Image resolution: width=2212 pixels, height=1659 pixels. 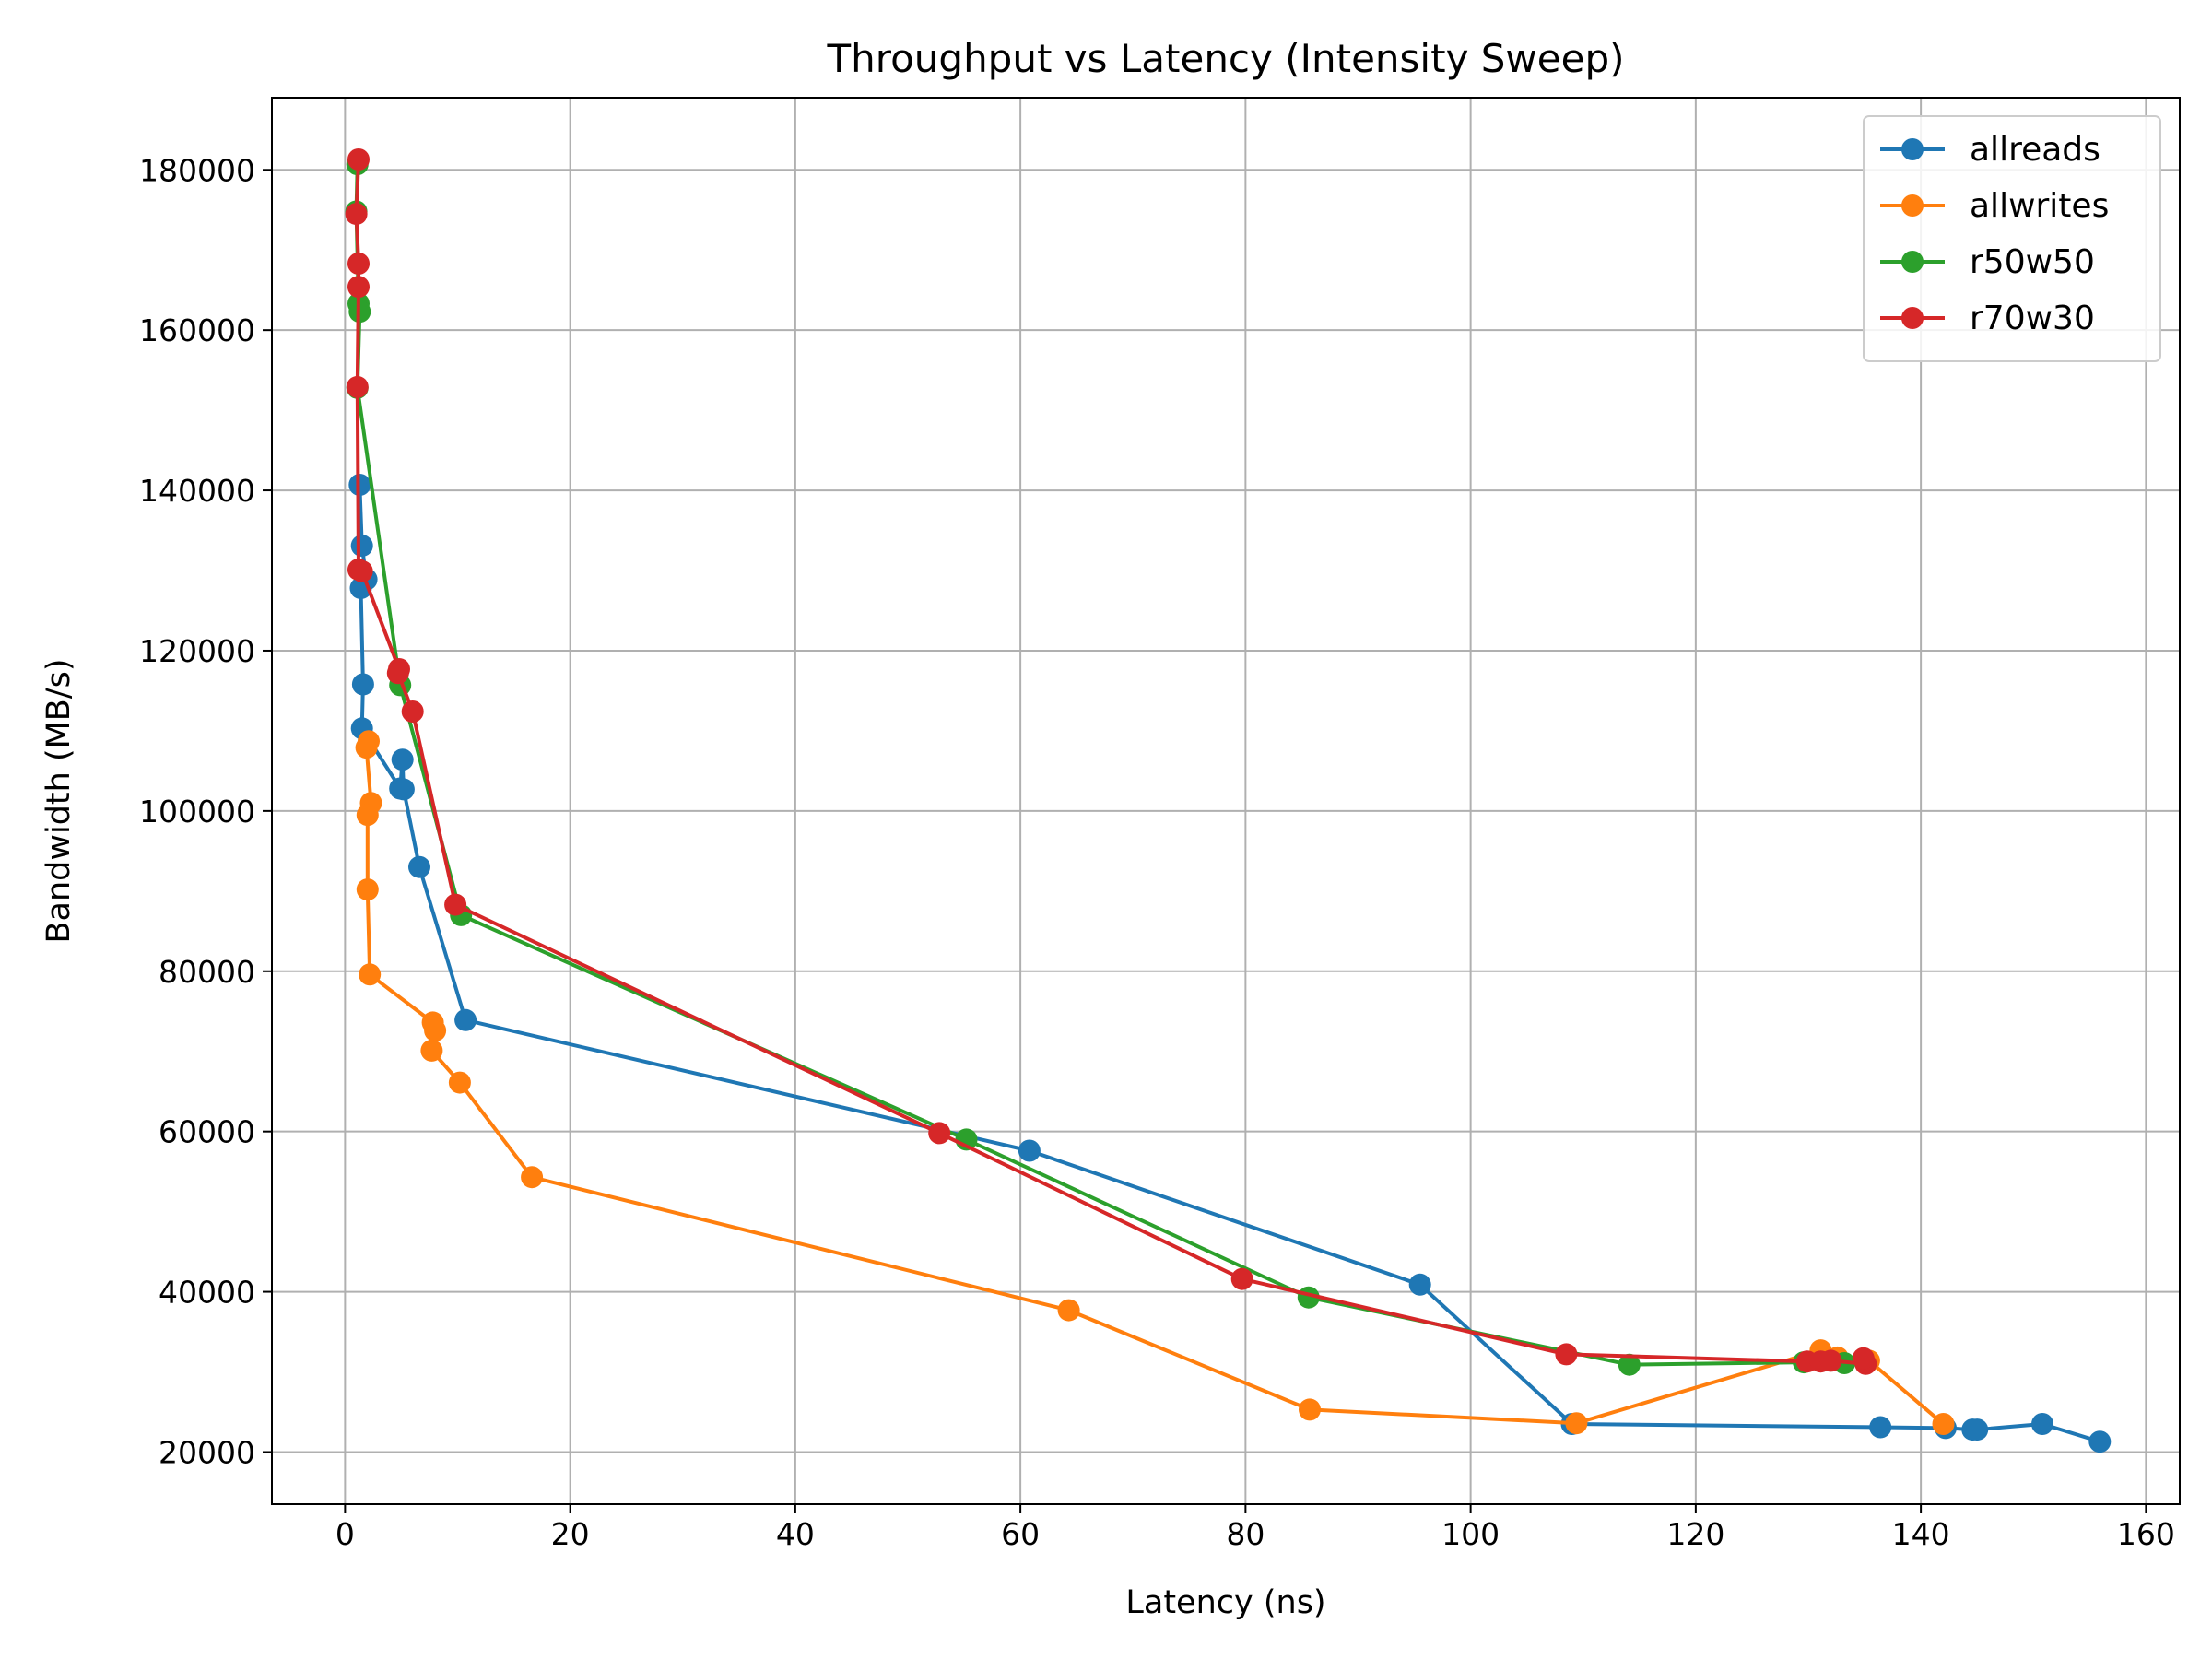 I want to click on x-tick-label: 0, so click(x=345, y=1534).